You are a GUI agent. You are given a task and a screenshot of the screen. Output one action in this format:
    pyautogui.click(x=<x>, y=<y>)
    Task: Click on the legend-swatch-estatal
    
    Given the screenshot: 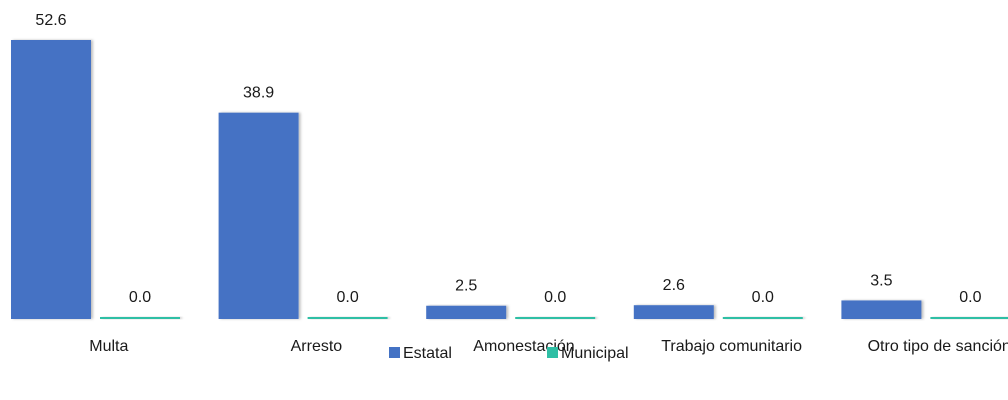 What is the action you would take?
    pyautogui.click(x=394, y=352)
    